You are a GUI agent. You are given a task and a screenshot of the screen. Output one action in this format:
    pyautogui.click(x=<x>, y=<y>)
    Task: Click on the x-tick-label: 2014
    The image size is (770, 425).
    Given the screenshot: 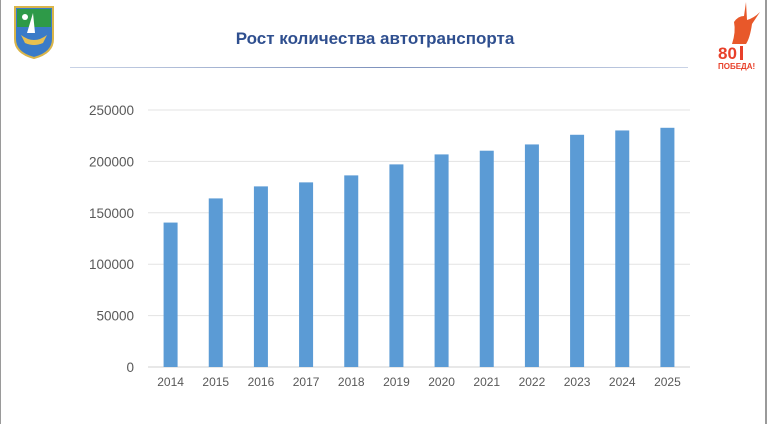 What is the action you would take?
    pyautogui.click(x=170, y=382)
    